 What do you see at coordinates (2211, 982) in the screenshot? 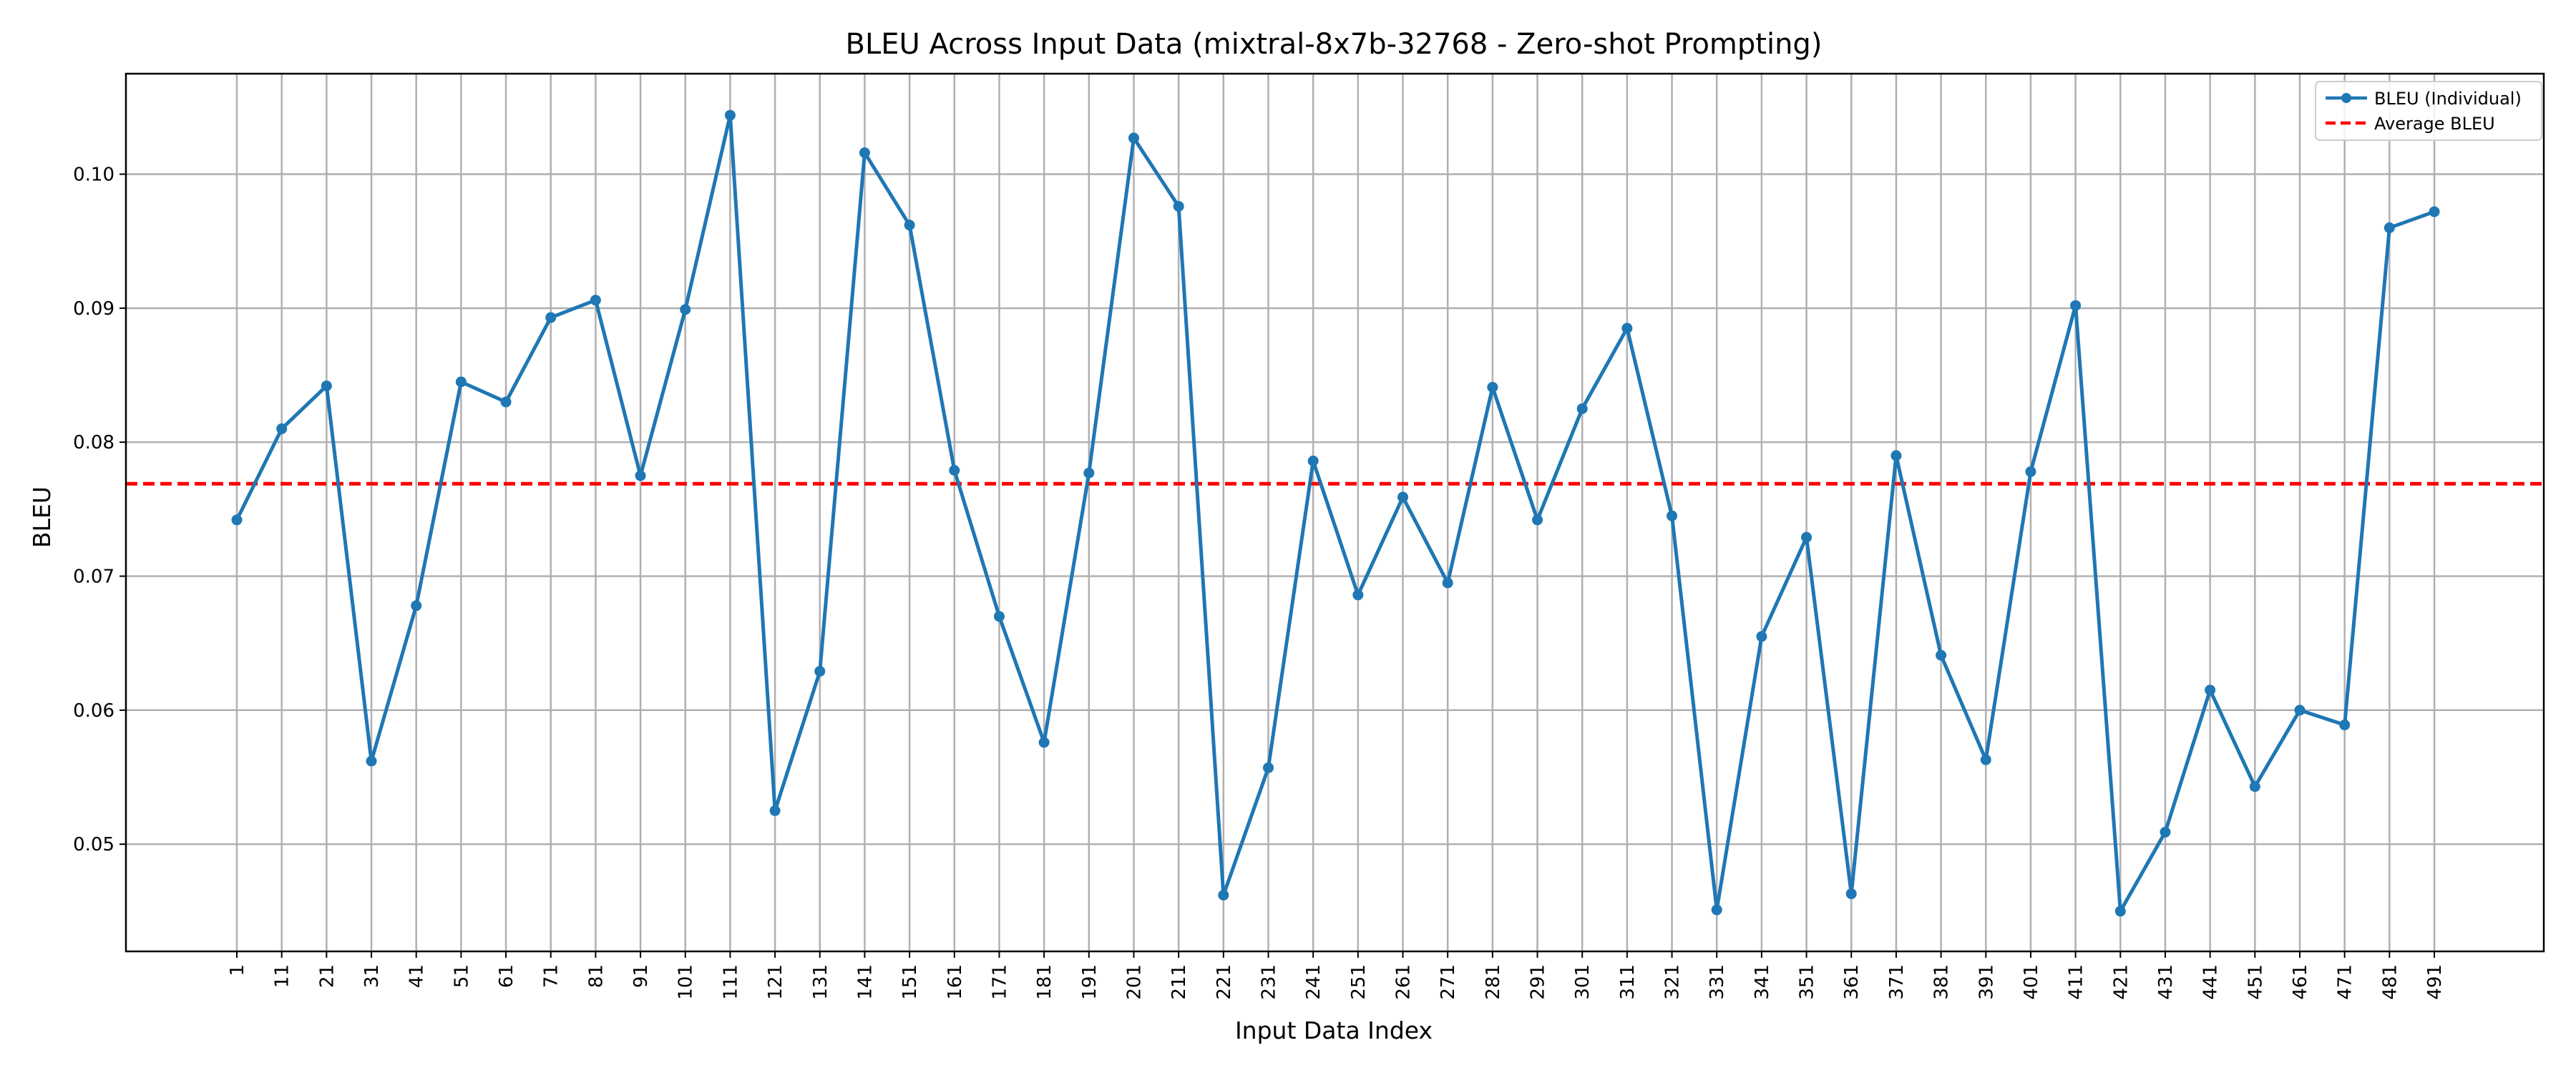
I see `x-tick-label: 441` at bounding box center [2211, 982].